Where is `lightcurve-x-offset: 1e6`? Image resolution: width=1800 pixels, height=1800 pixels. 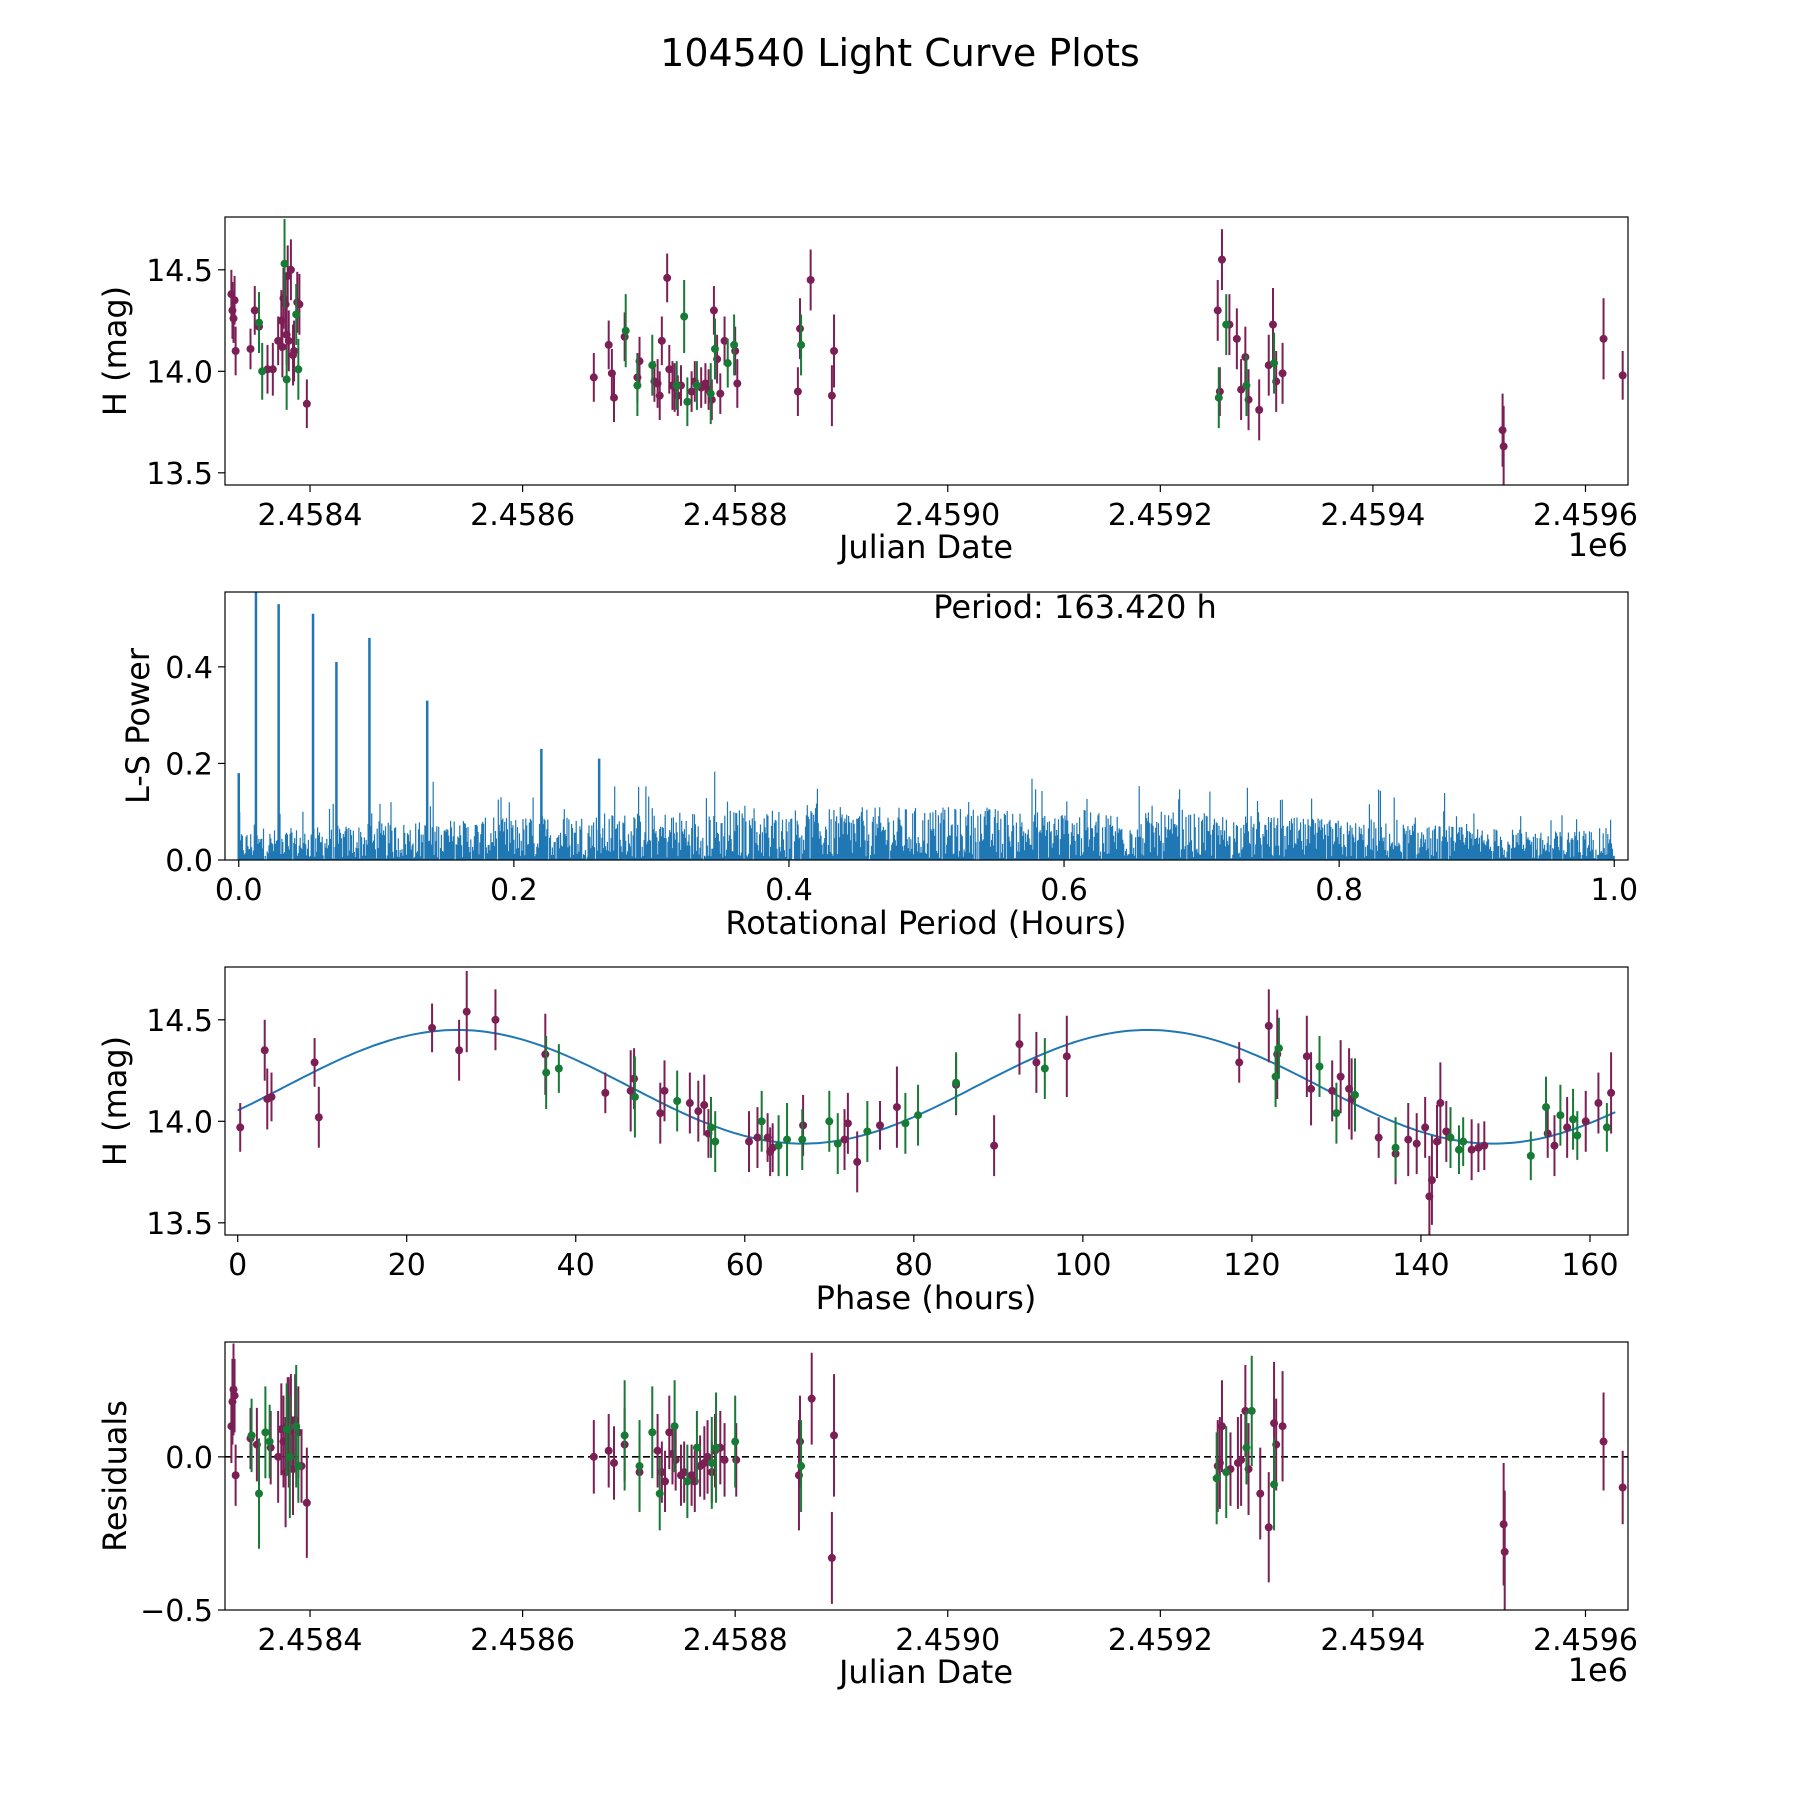 lightcurve-x-offset: 1e6 is located at coordinates (1598, 545).